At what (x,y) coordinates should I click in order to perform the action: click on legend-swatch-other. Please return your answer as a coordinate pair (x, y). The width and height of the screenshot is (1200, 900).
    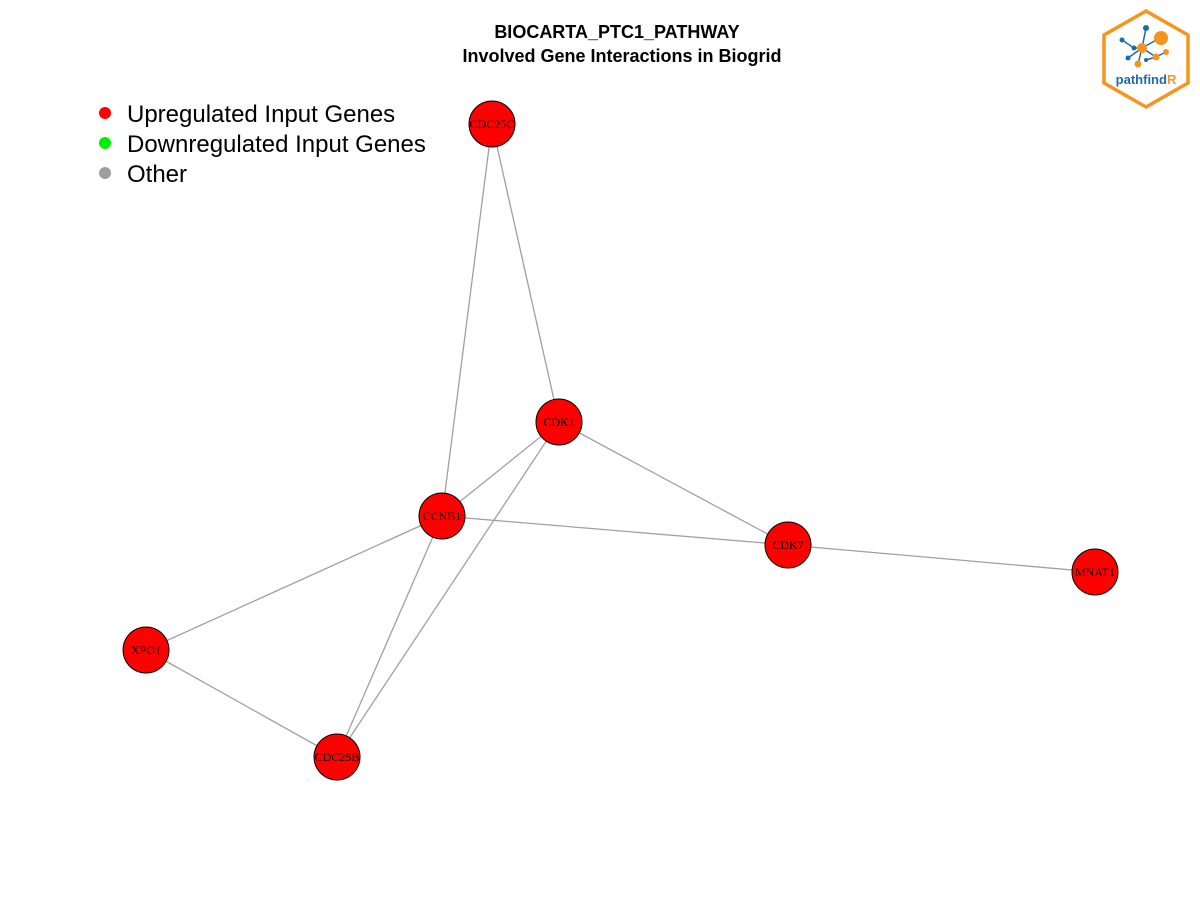
    Looking at the image, I should click on (105, 173).